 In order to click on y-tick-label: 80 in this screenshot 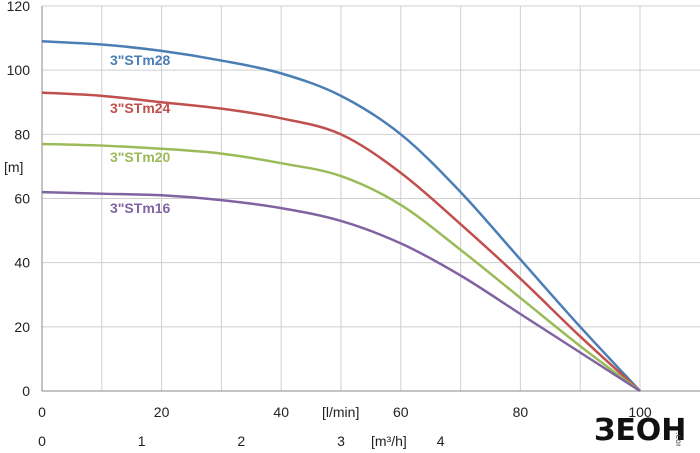, I will do `click(22, 134)`.